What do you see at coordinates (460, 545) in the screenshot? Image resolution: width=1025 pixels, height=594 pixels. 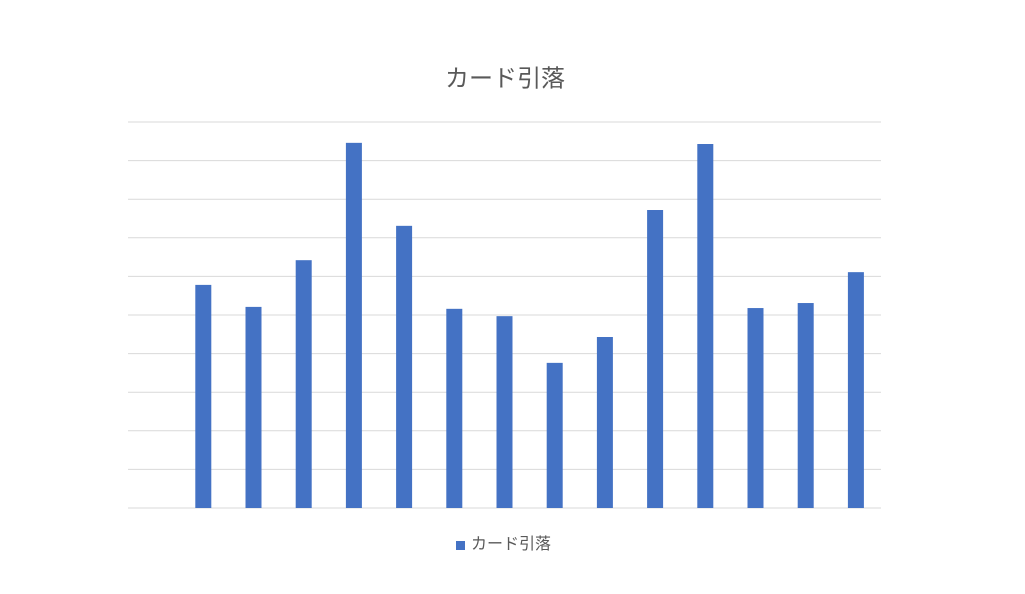 I see `legend-swatch` at bounding box center [460, 545].